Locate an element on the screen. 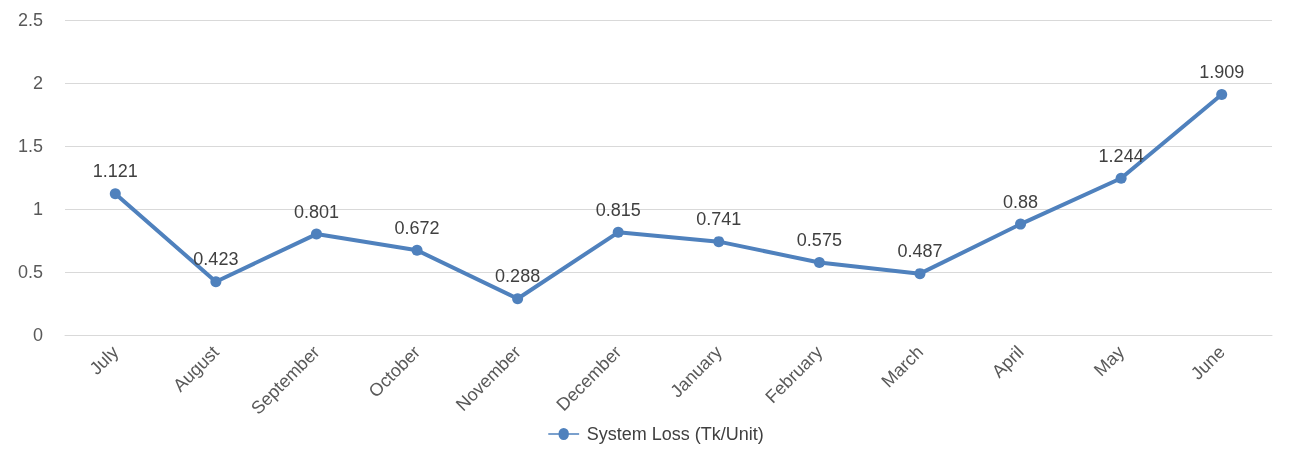 The width and height of the screenshot is (1312, 470). legend-label: System Loss (Tk/Unit) is located at coordinates (675, 434).